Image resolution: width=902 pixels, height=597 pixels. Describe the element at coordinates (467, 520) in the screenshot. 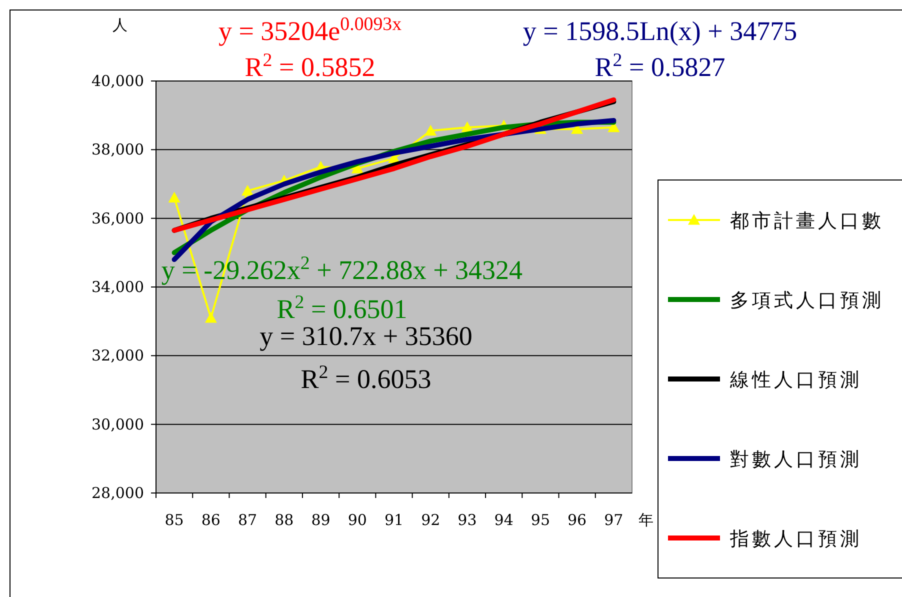

I see `x-tick-label: 93` at that location.